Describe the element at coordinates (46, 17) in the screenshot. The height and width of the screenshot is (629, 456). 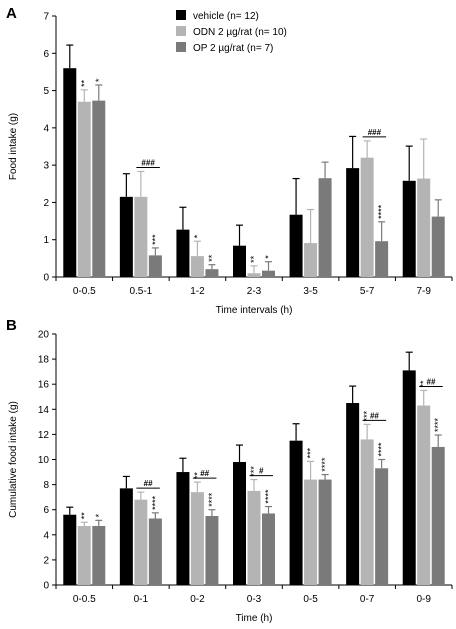
I see `y-tick-label: 7` at that location.